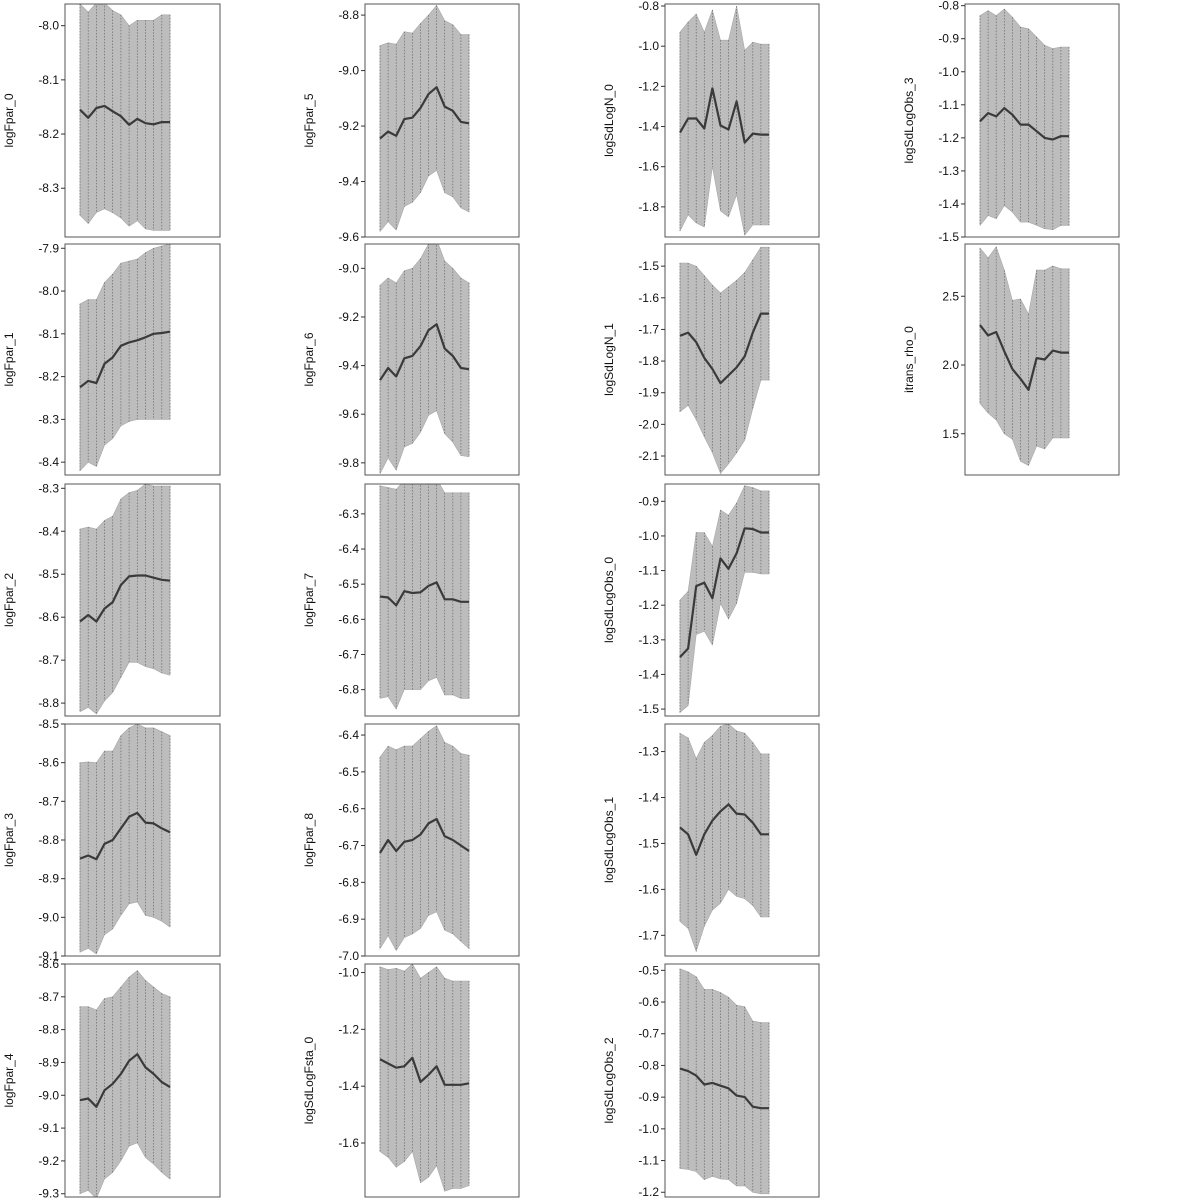  I want to click on y-tick-label: -1.8, so click(648, 361).